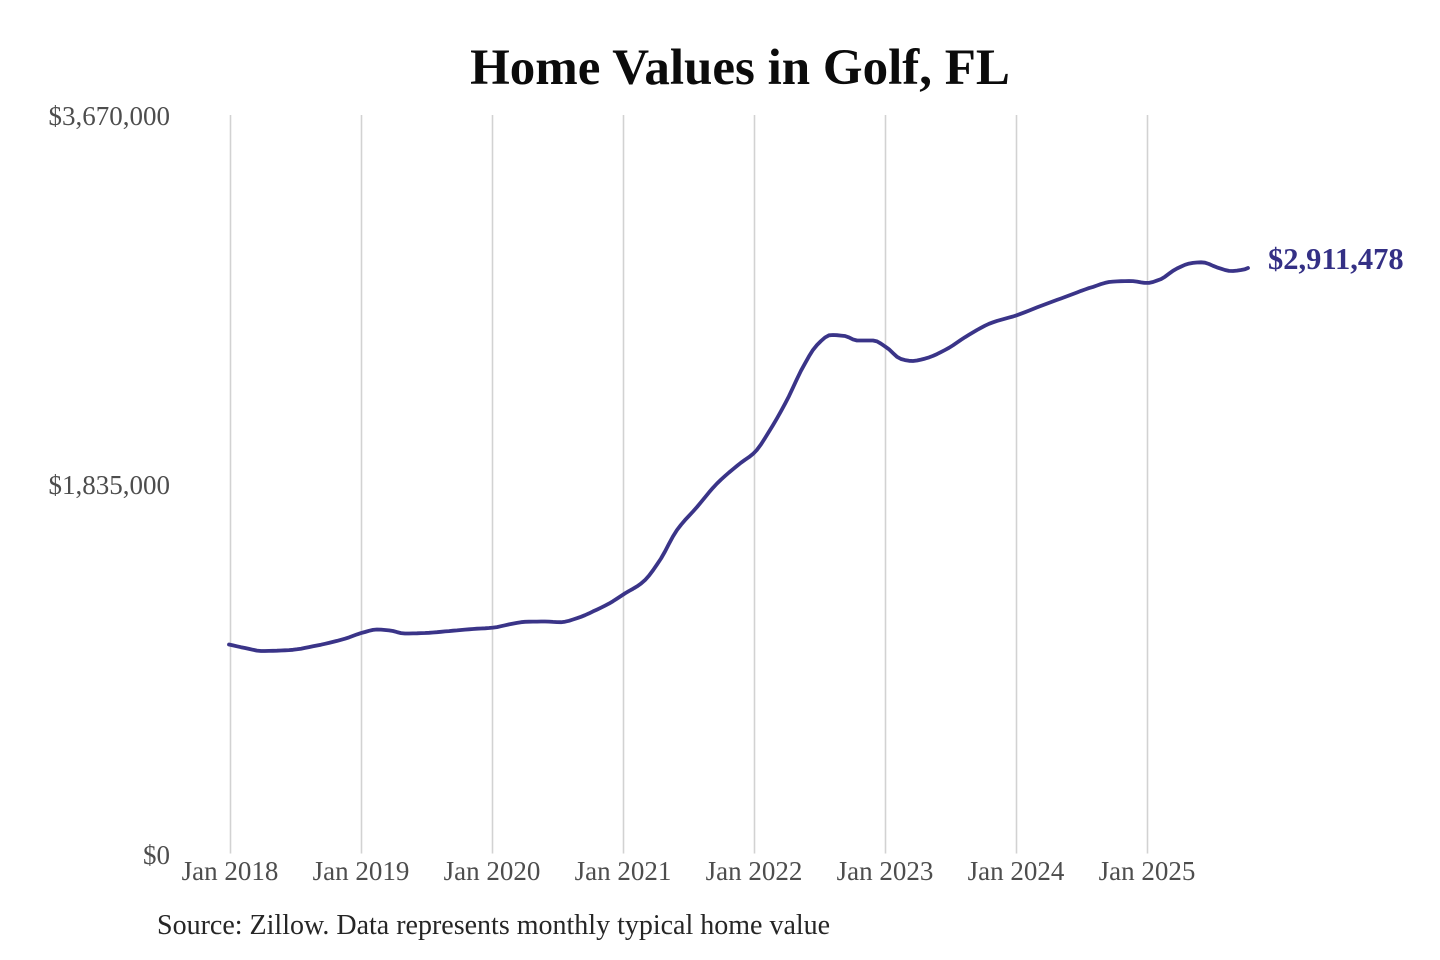 The height and width of the screenshot is (960, 1440). I want to click on svg-text: $1,835,000, so click(110, 485).